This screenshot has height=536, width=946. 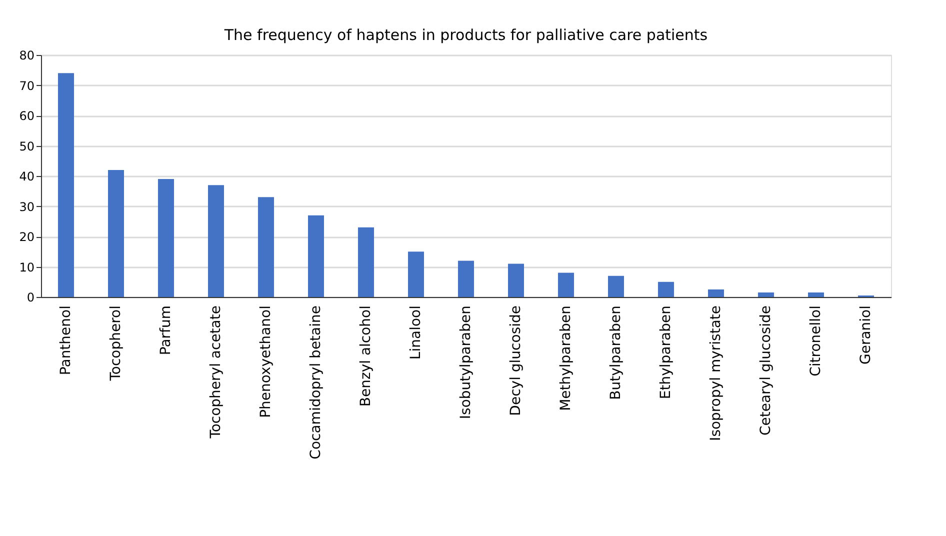 What do you see at coordinates (316, 383) in the screenshot?
I see `x-tick-label: Cocamidopryl betaine` at bounding box center [316, 383].